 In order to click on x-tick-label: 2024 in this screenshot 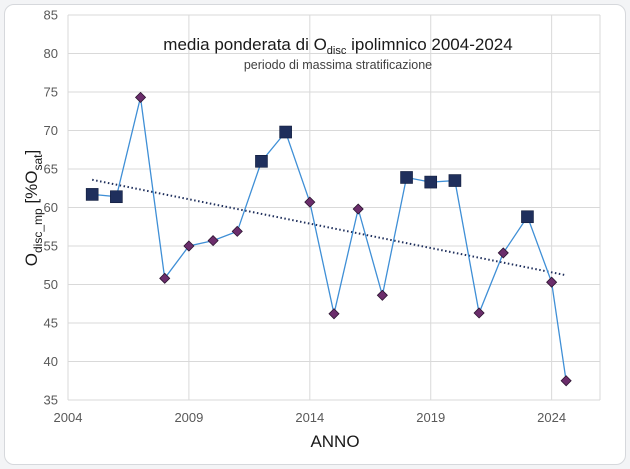, I will do `click(551, 417)`.